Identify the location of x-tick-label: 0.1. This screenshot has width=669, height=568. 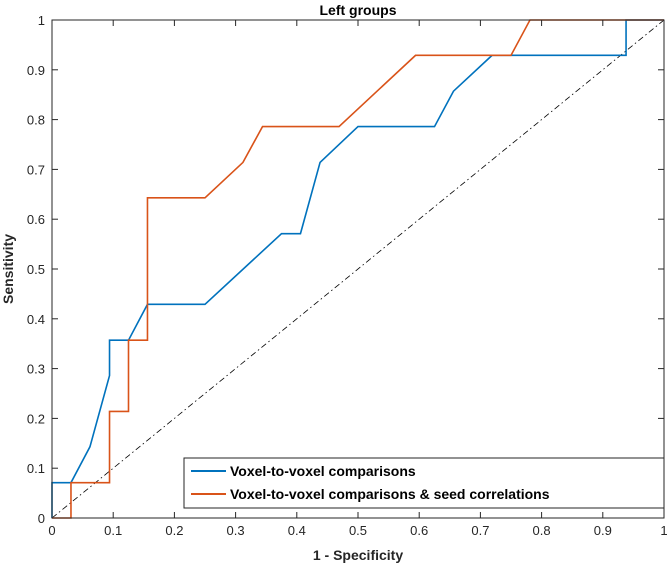
(113, 530).